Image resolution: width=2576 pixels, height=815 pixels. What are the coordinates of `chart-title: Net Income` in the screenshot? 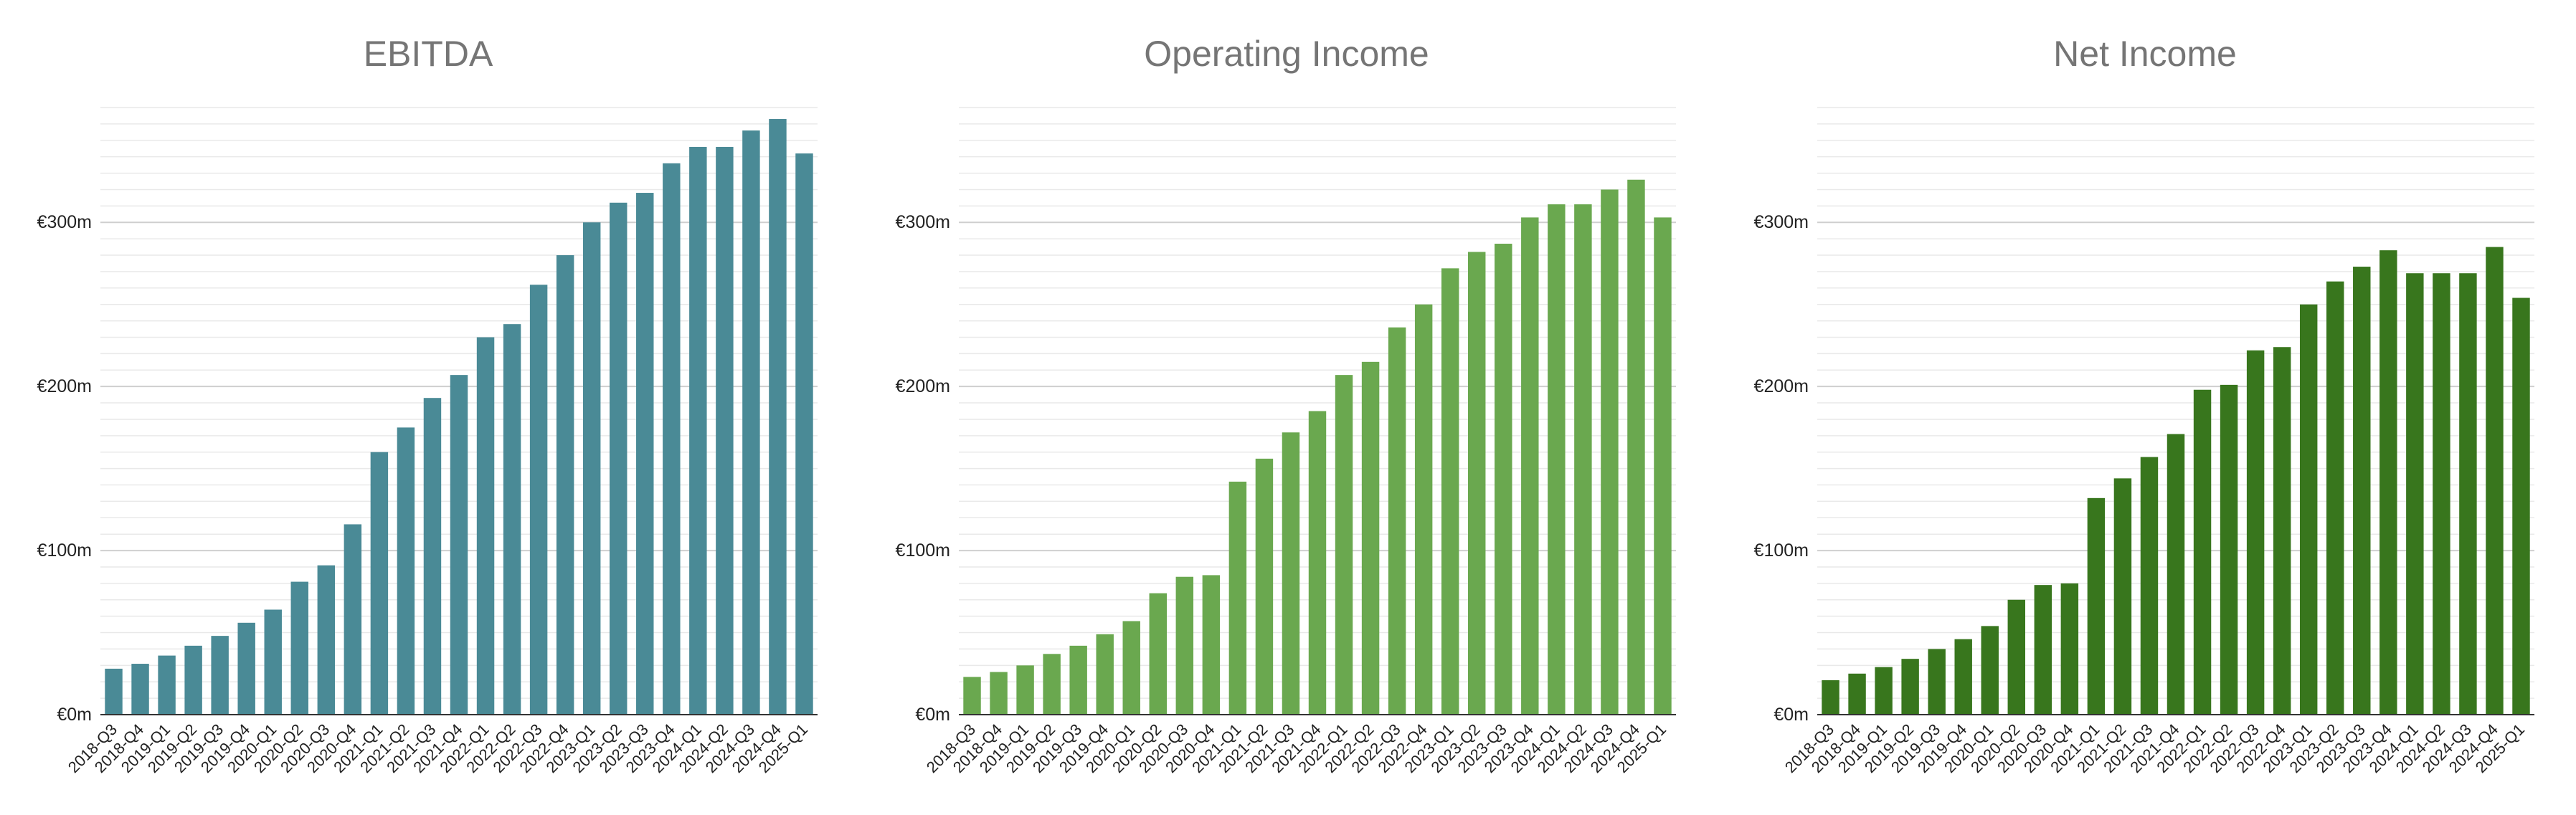 It's located at (2145, 54).